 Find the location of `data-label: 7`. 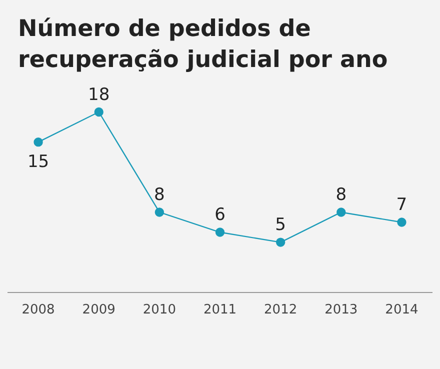

data-label: 7 is located at coordinates (402, 205).